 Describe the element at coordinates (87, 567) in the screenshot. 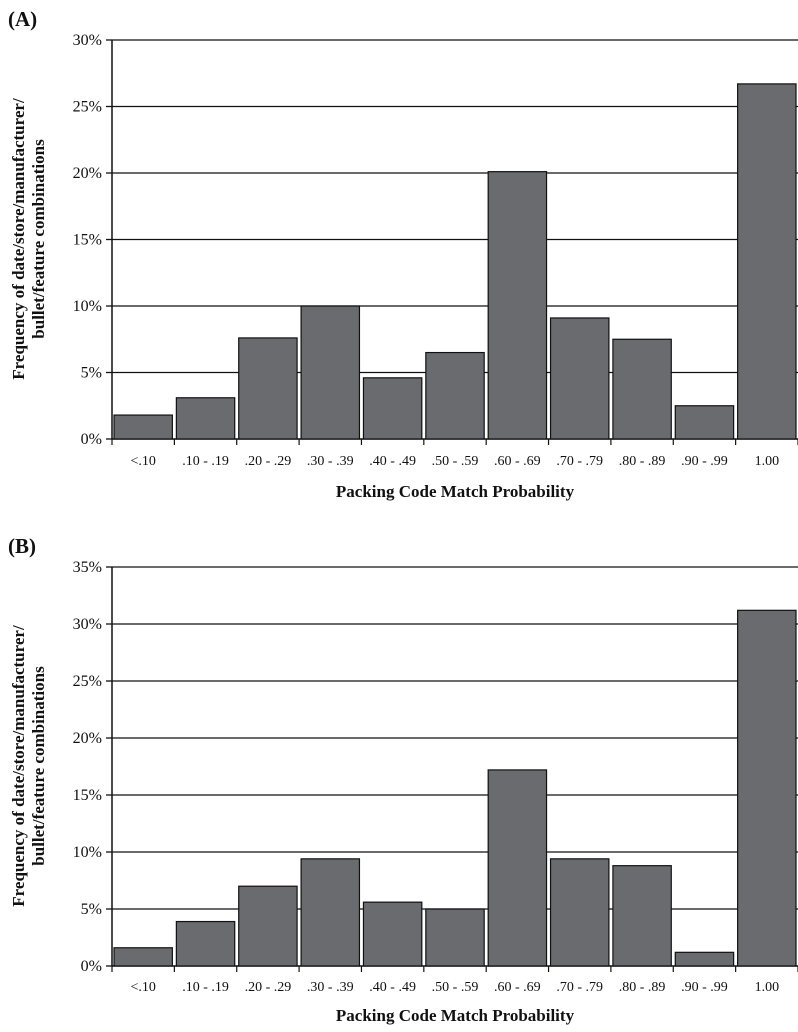

I see `y-tick-label: 35%` at that location.